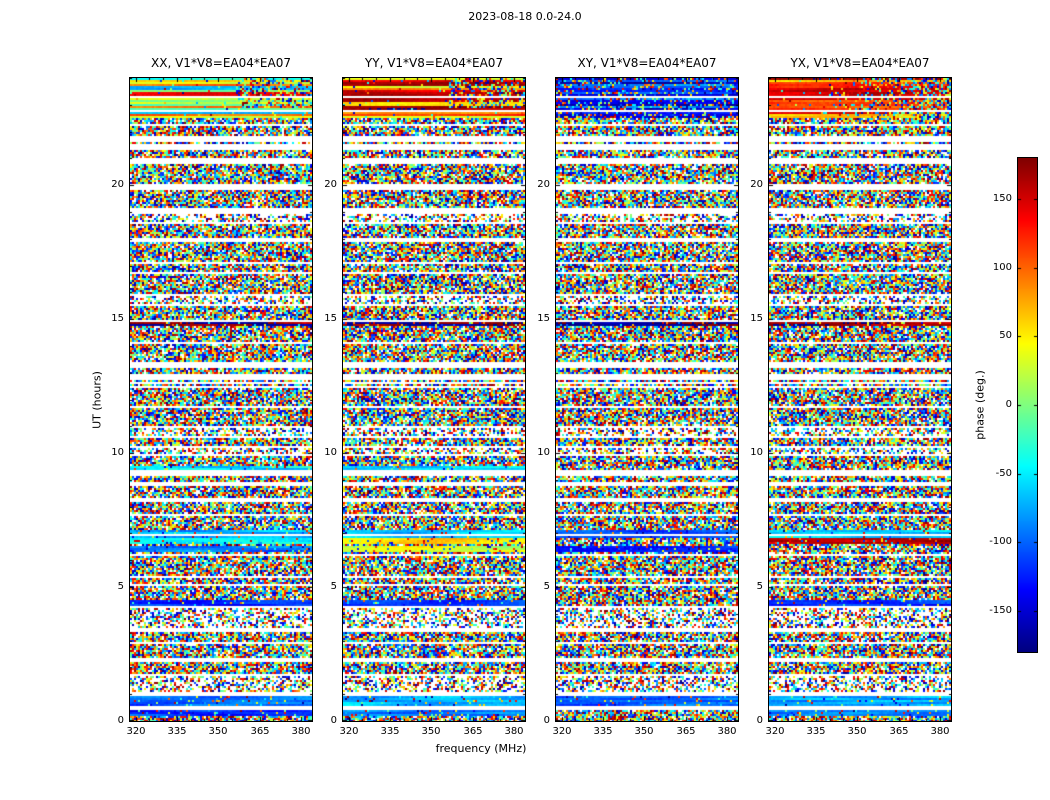 The width and height of the screenshot is (1050, 800). What do you see at coordinates (1002, 198) in the screenshot?
I see `colorbar-tick-label: 150` at bounding box center [1002, 198].